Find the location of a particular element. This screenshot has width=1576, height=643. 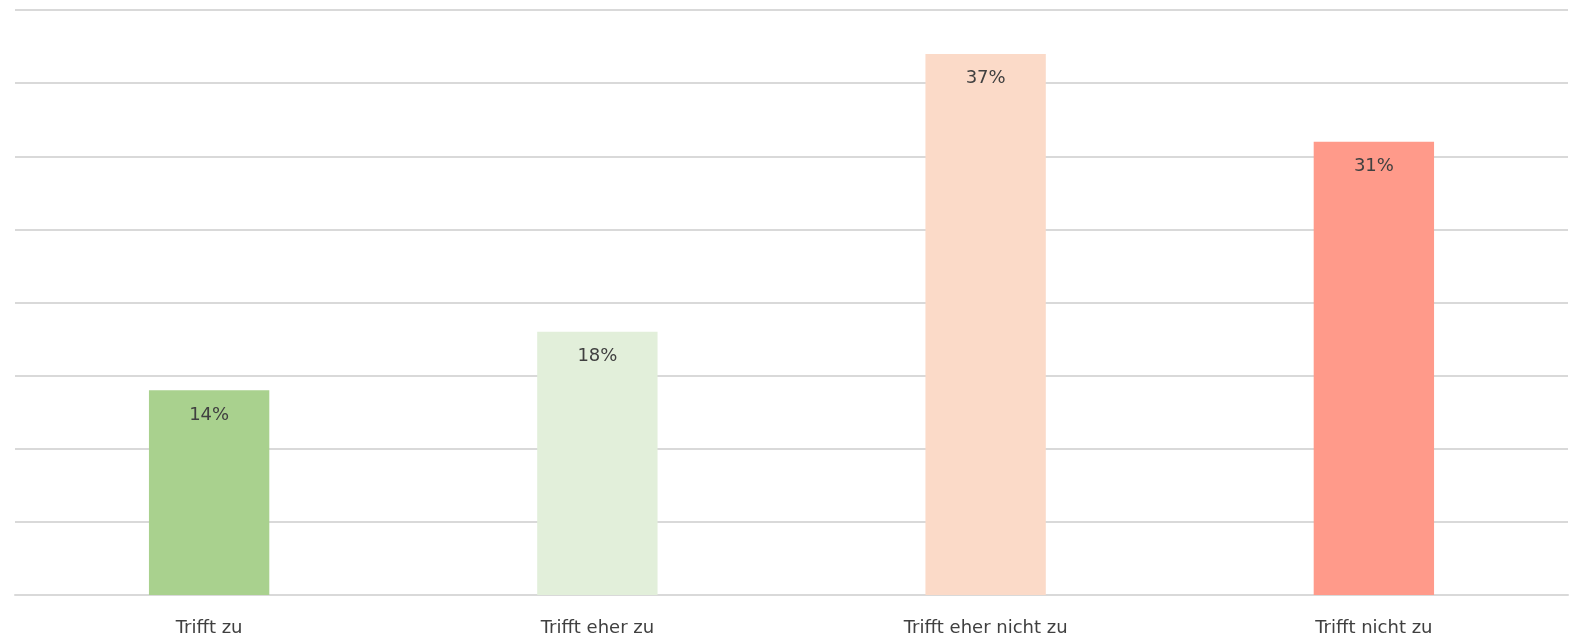

x-tick-label: Trifft eher zu is located at coordinates (597, 626).